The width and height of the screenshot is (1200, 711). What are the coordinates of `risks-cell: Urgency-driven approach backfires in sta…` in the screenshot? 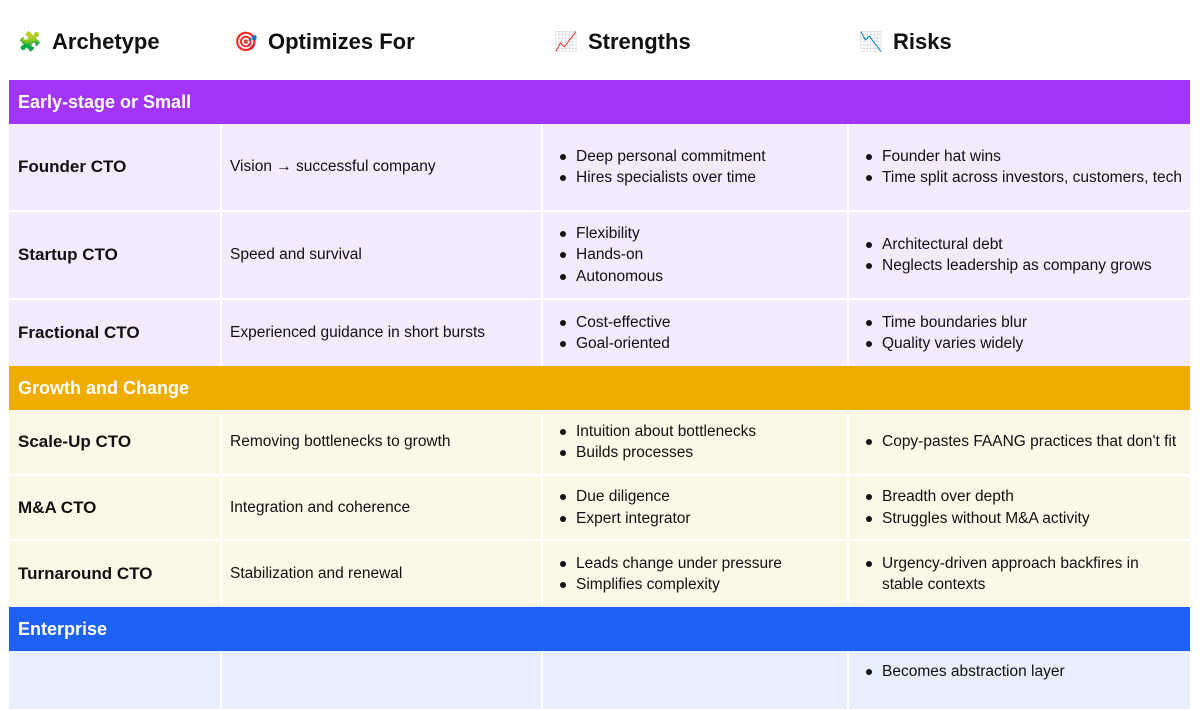 It's located at (1019, 574).